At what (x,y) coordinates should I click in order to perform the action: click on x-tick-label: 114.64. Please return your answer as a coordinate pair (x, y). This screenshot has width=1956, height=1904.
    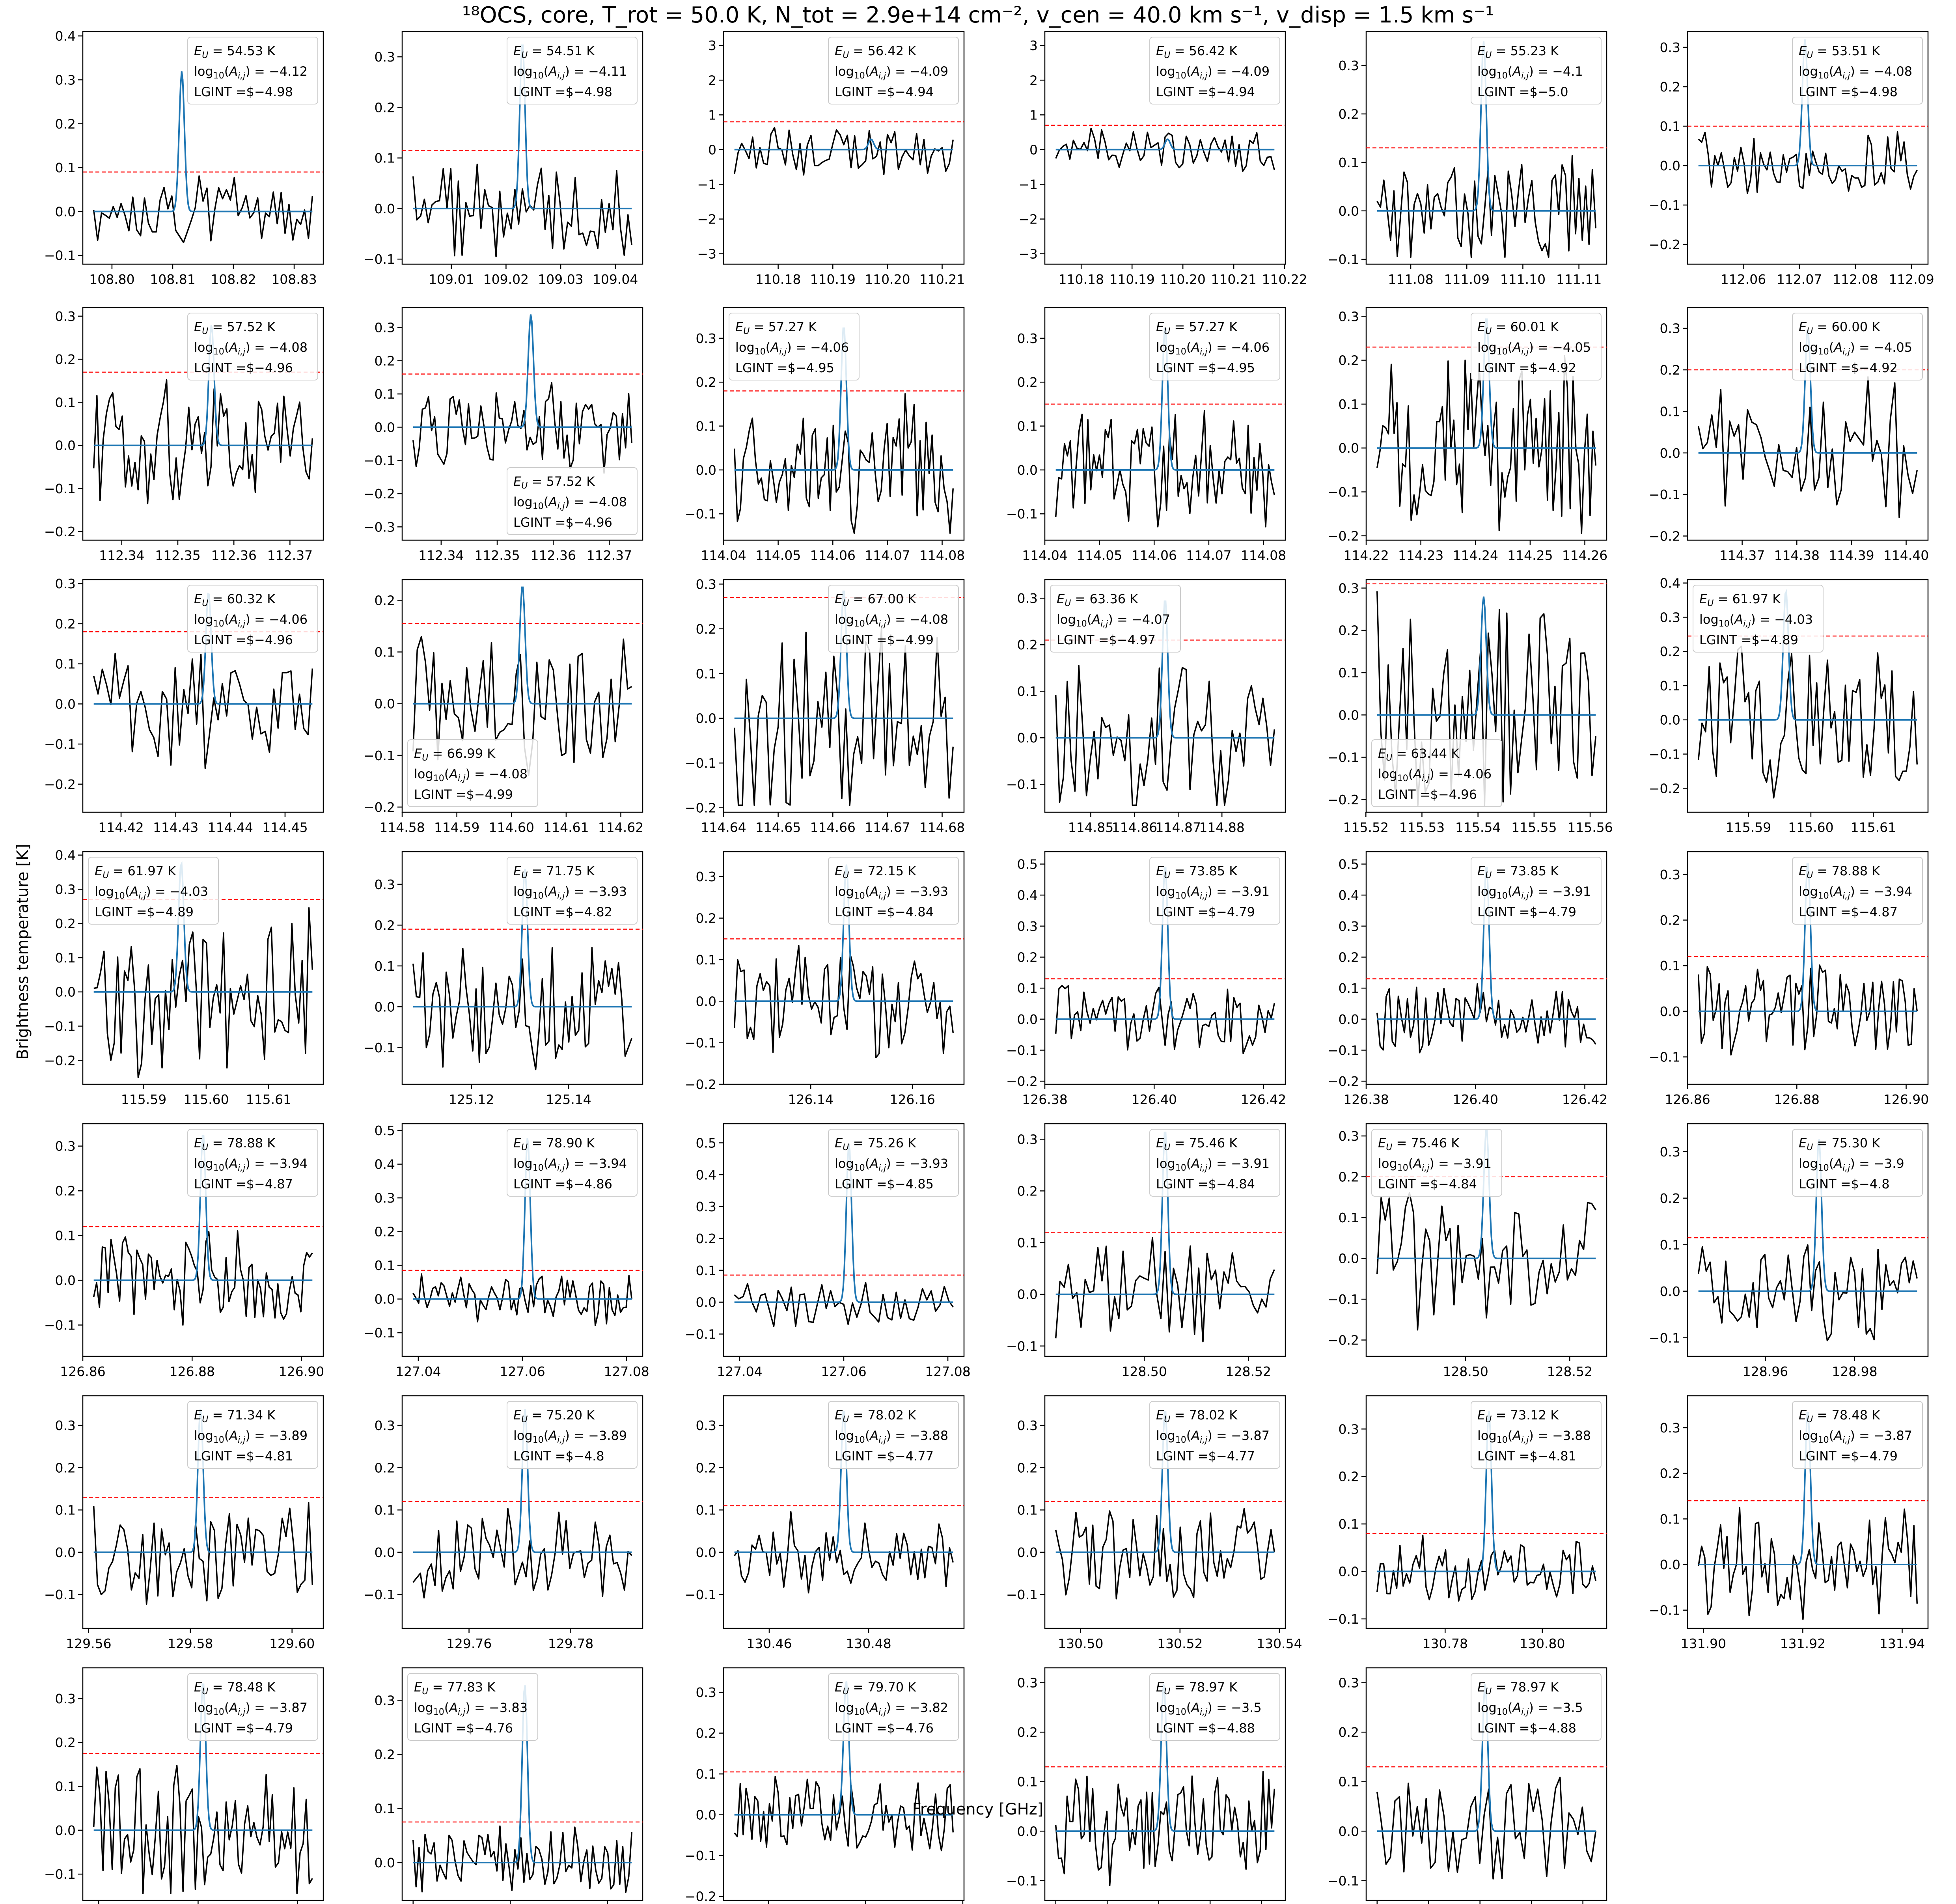
    Looking at the image, I should click on (723, 827).